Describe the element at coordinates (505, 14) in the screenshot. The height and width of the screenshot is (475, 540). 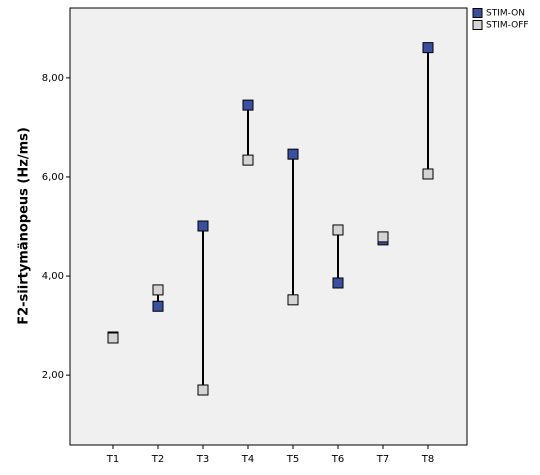
I see `legend-label: STIM-ON` at that location.